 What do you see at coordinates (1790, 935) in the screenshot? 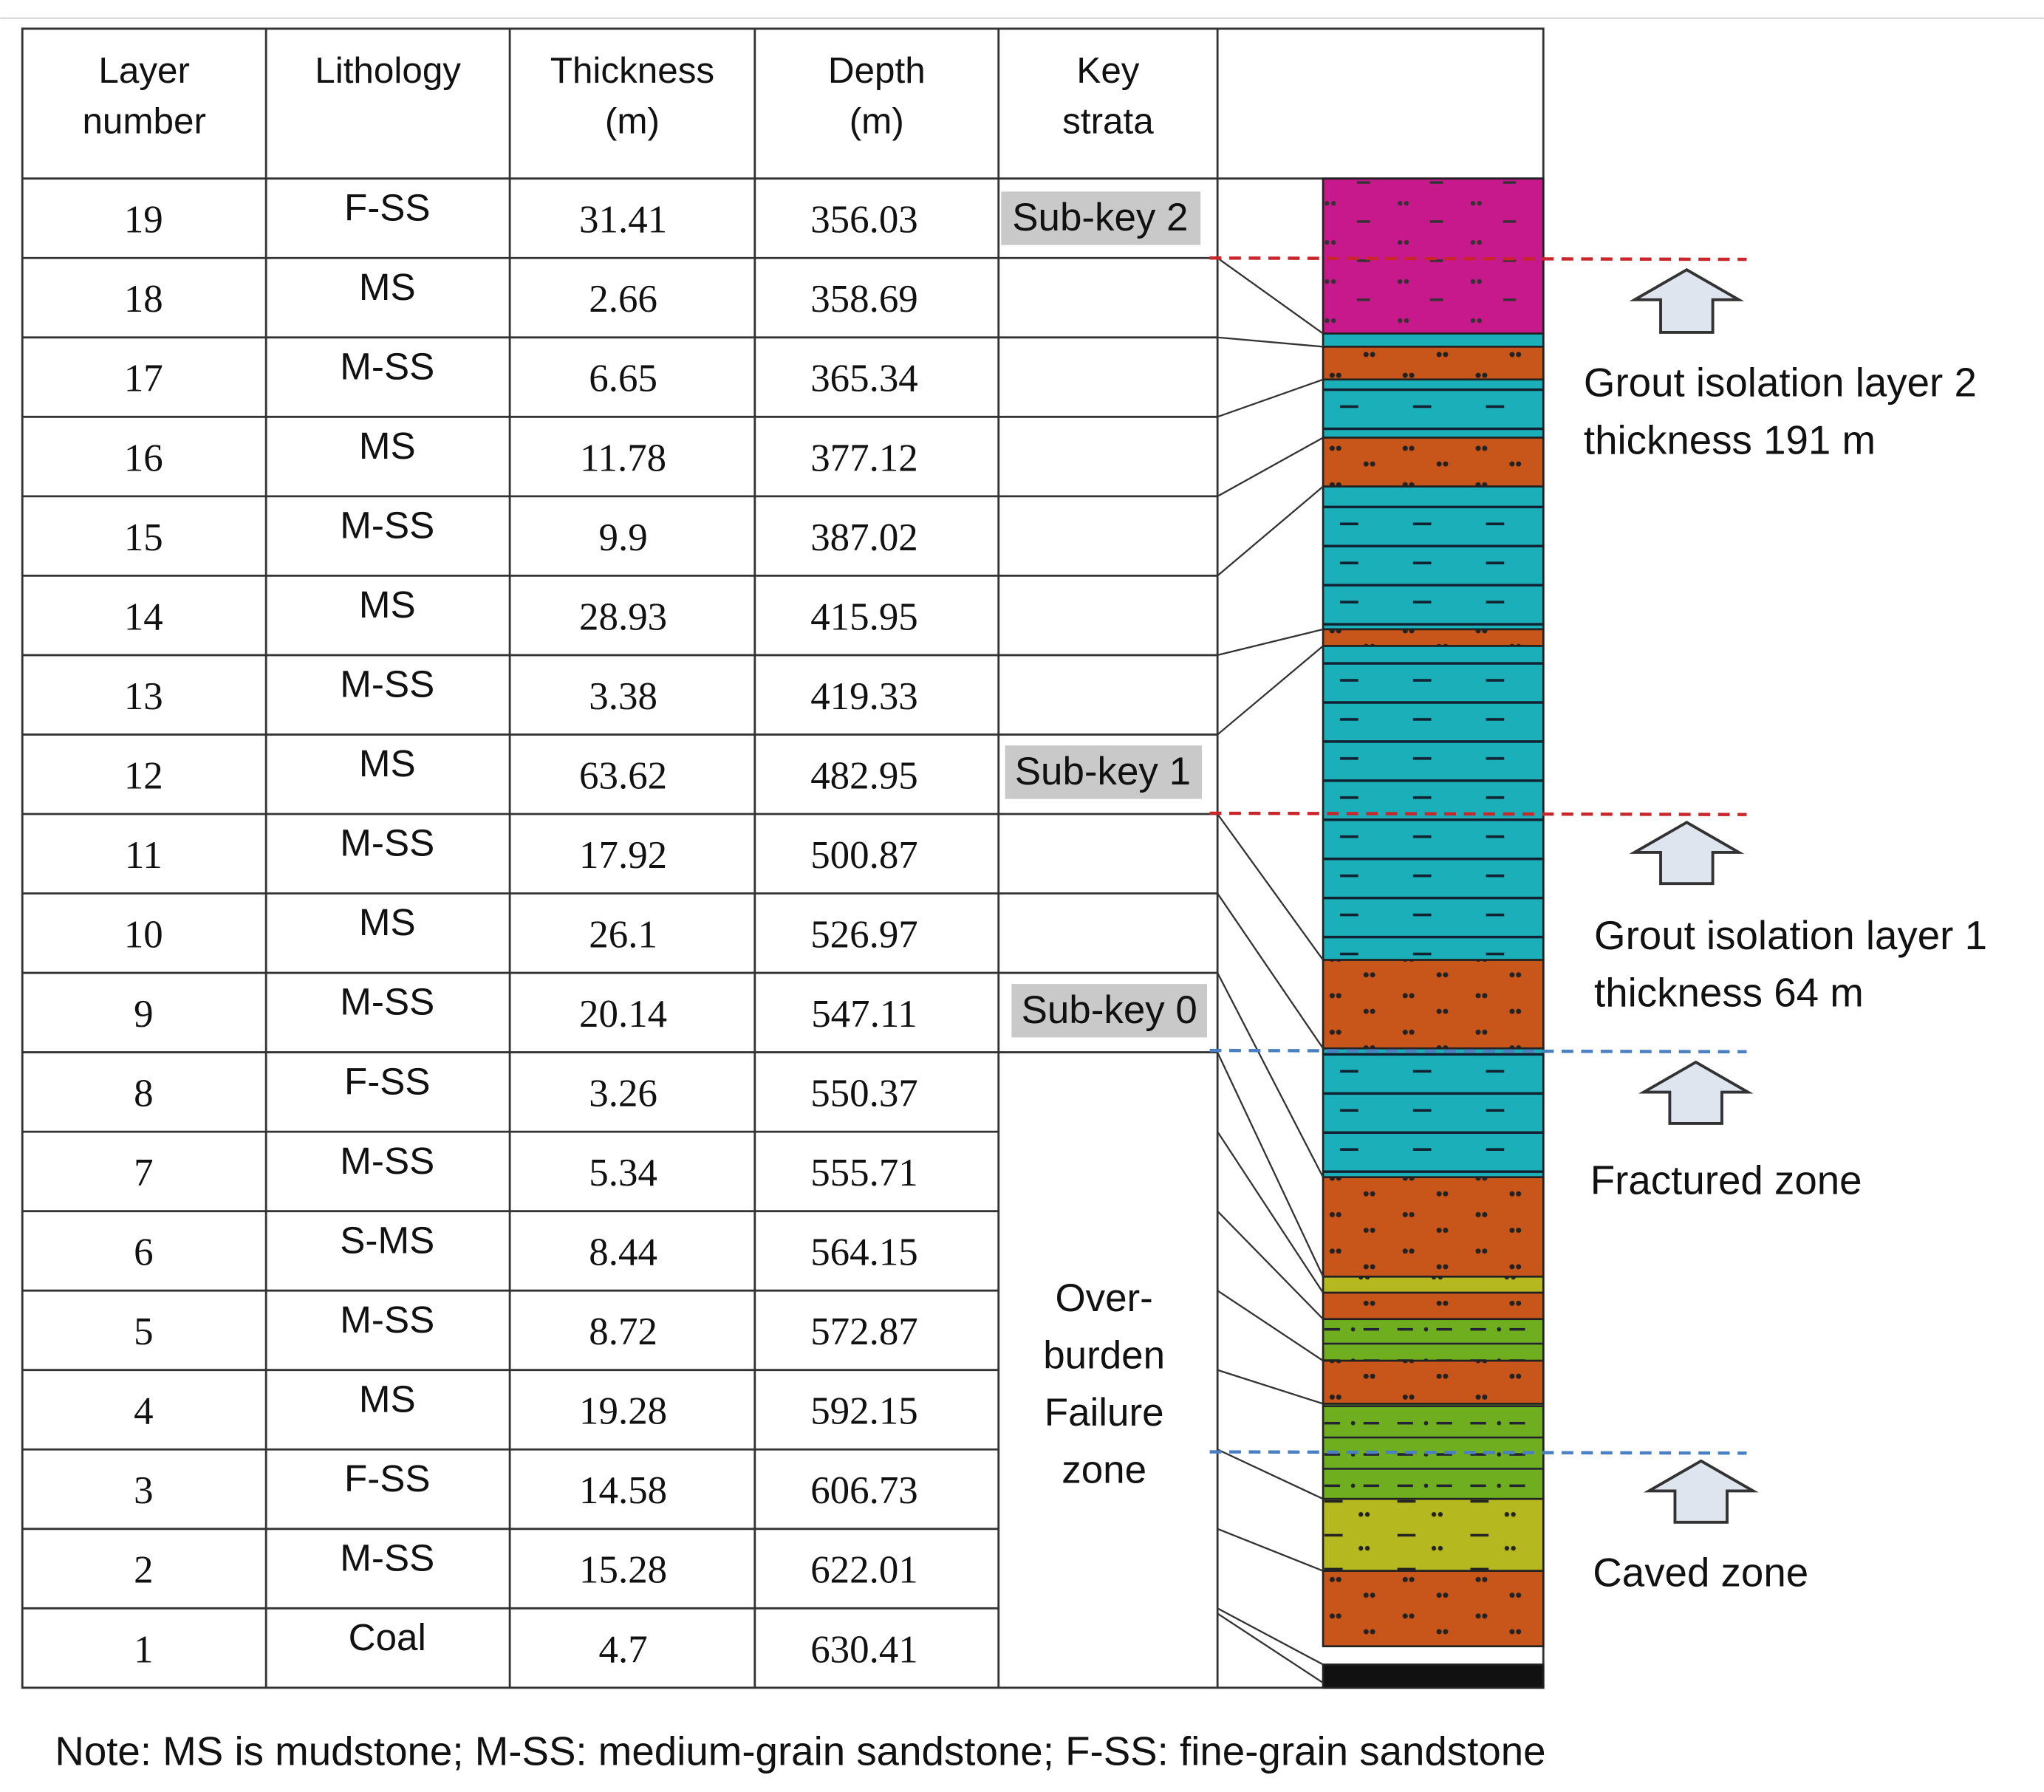
I see `annotation: Grout isolation layer 1` at bounding box center [1790, 935].